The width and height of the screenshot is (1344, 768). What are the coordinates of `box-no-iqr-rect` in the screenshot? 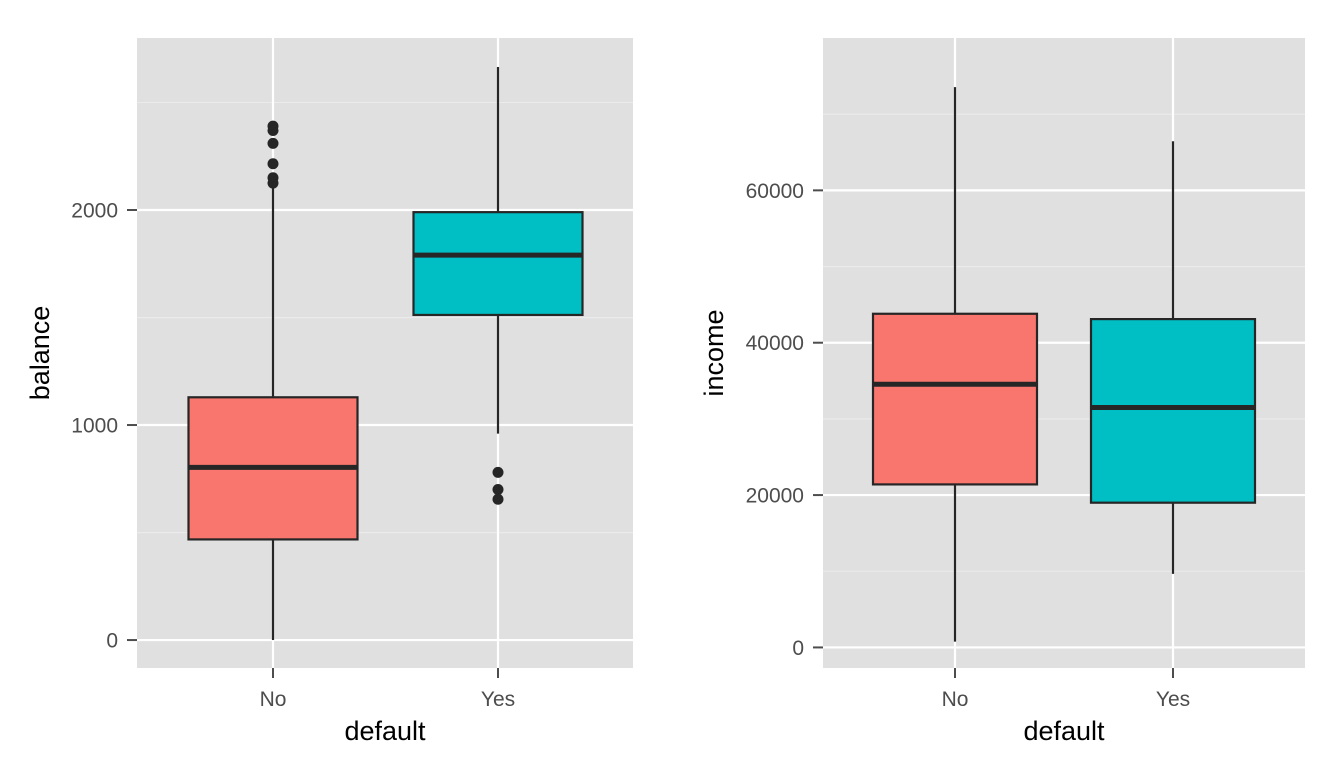 It's located at (955, 399).